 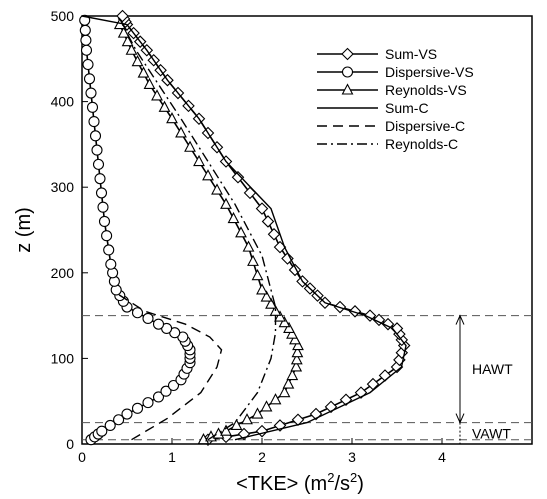 I want to click on annotation-label: HAWT, so click(x=492, y=369).